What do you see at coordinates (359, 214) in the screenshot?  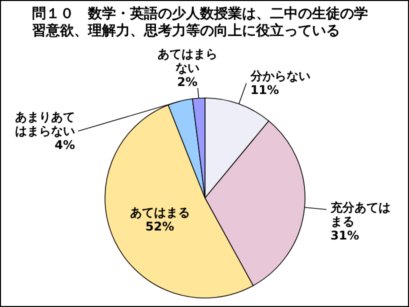 I see `slice-label: 充分あてはまる` at bounding box center [359, 214].